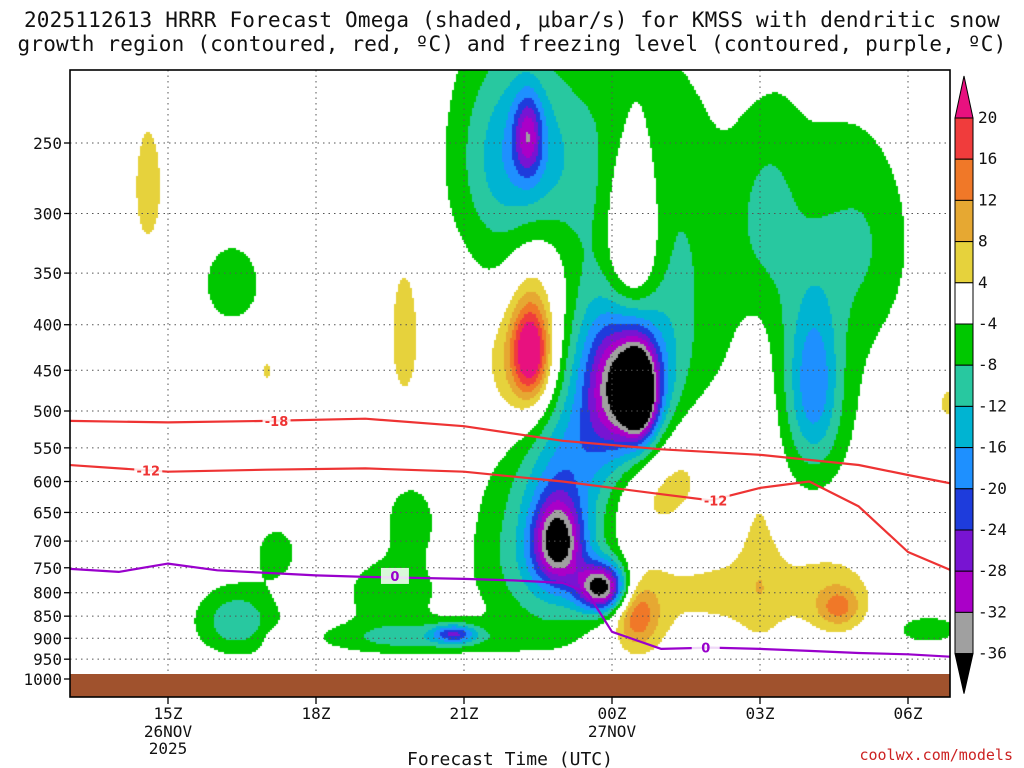 Image resolution: width=1024 pixels, height=768 pixels. I want to click on y-tick-label: 500, so click(47, 411).